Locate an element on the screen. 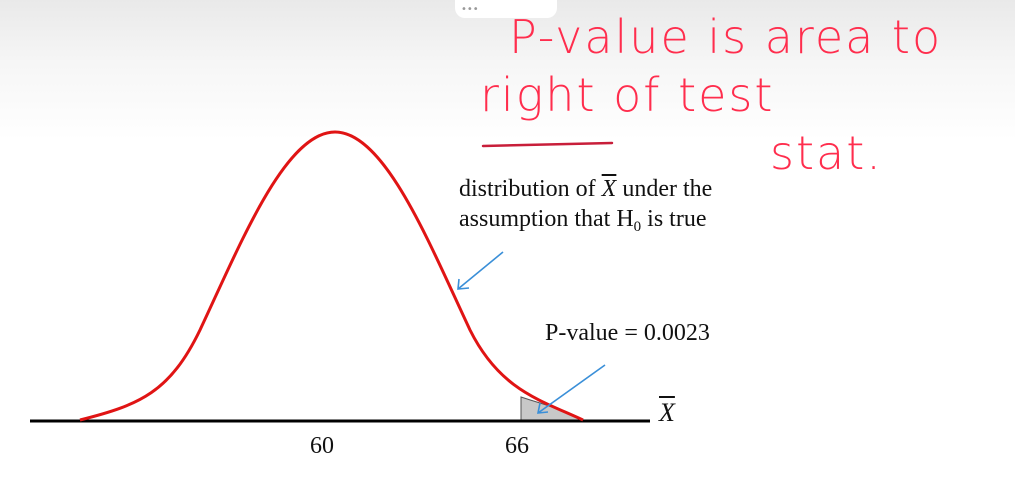 The height and width of the screenshot is (487, 1015). window-drag-tab: ••• is located at coordinates (506, 9).